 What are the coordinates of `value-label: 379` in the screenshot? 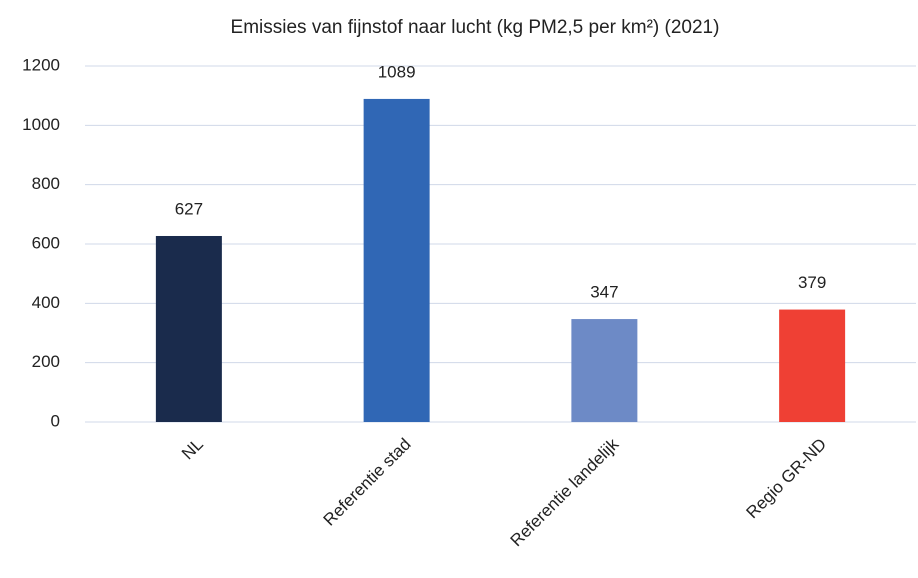 It's located at (812, 282).